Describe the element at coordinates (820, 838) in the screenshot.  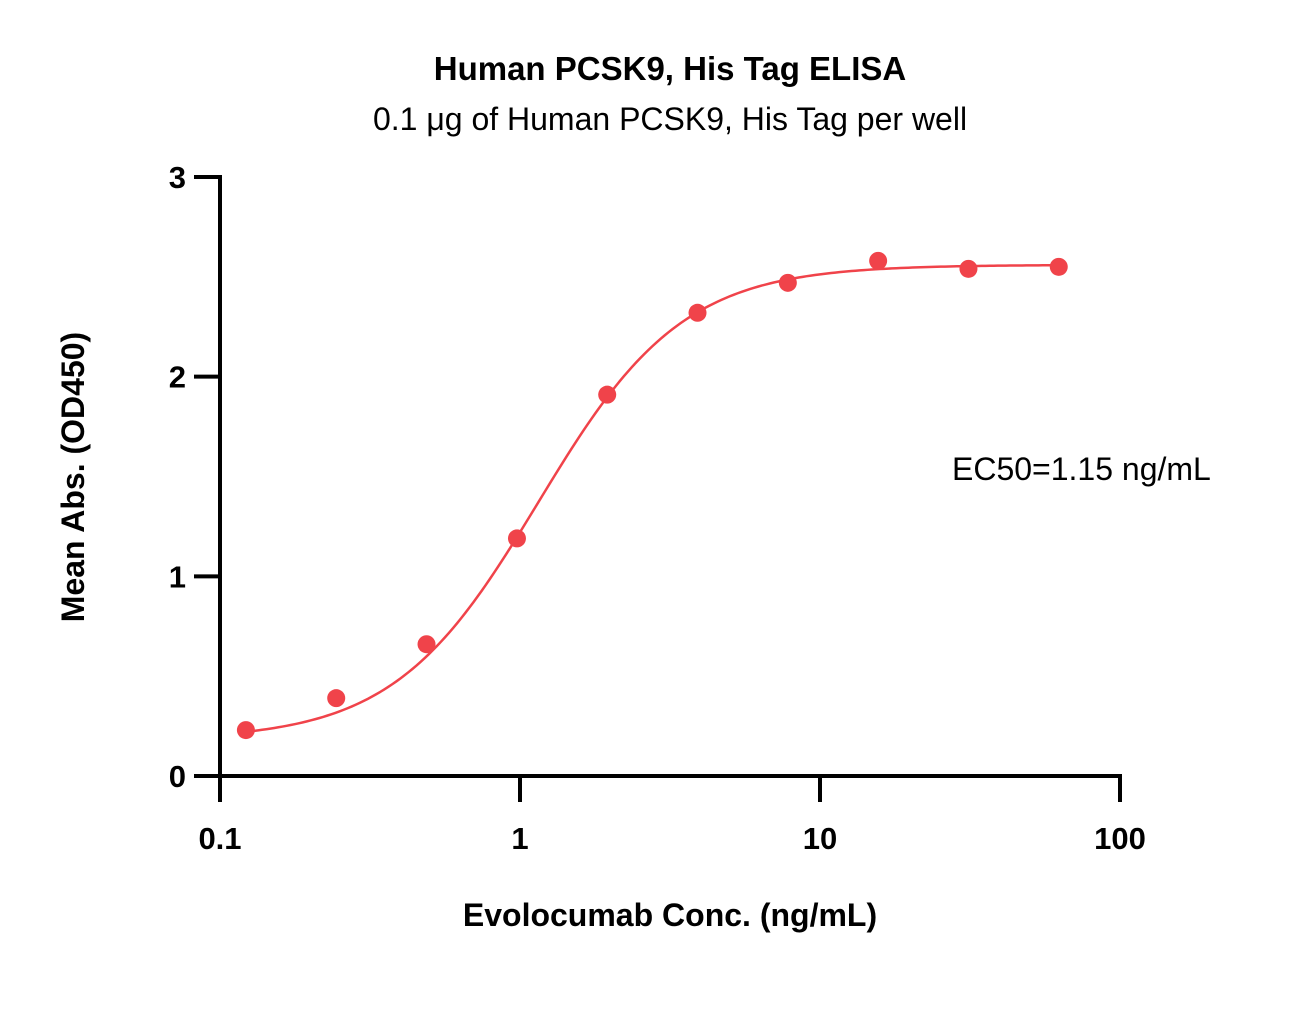
I see `x-tick-label: 10` at that location.